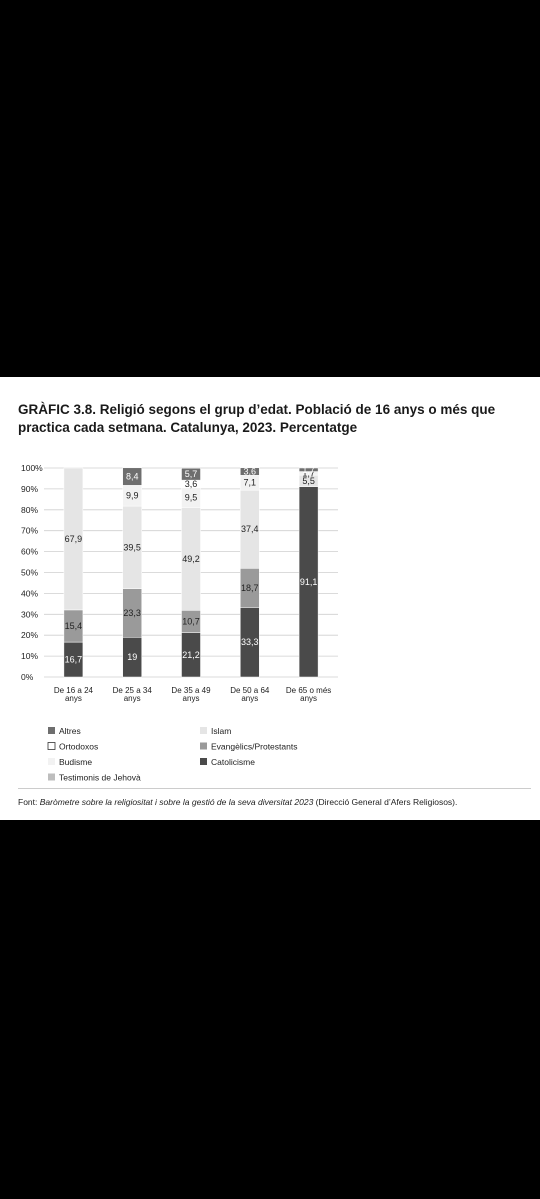 The height and width of the screenshot is (1199, 540). What do you see at coordinates (70, 731) in the screenshot?
I see `legend-label: Altres` at bounding box center [70, 731].